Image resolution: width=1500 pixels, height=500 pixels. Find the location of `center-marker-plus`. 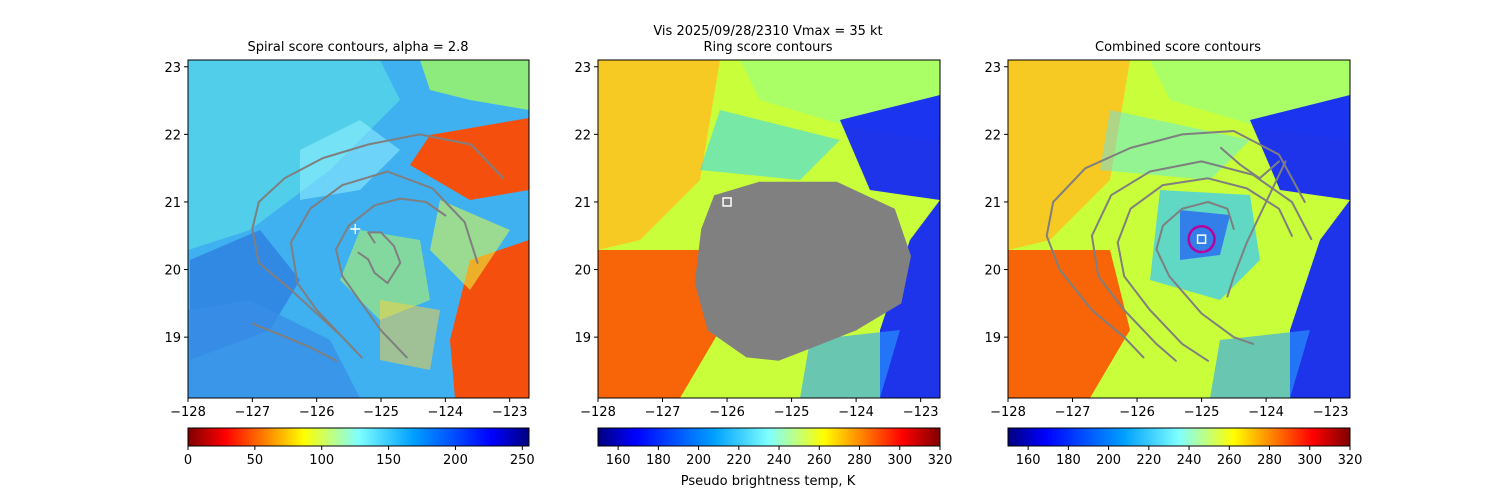

center-marker-plus is located at coordinates (355, 229).